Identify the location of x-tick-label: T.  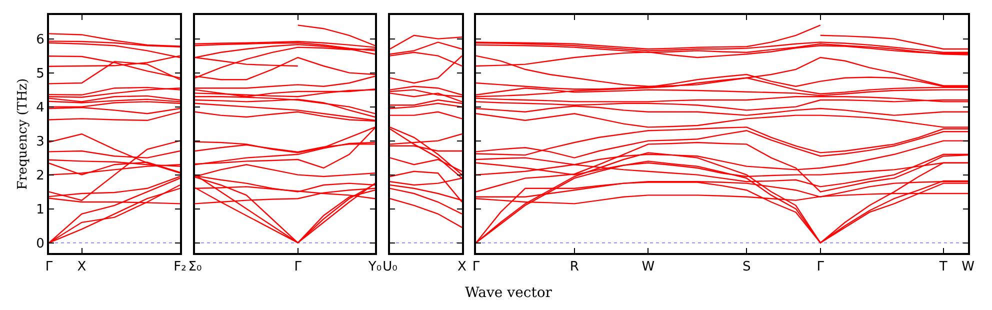
(943, 267).